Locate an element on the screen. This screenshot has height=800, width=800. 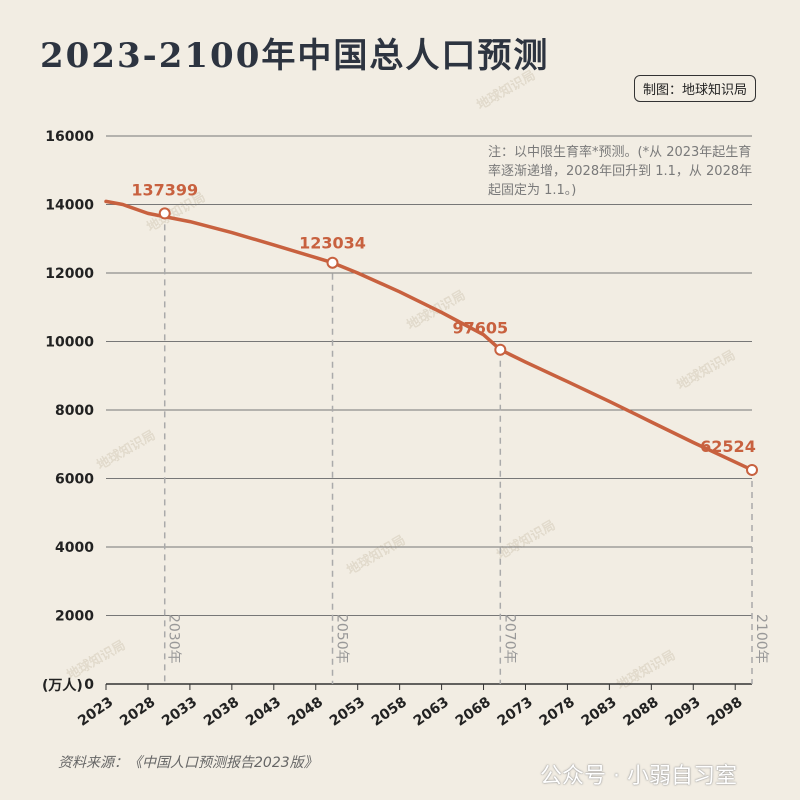
x-tick-label: 2063 is located at coordinates (431, 711).